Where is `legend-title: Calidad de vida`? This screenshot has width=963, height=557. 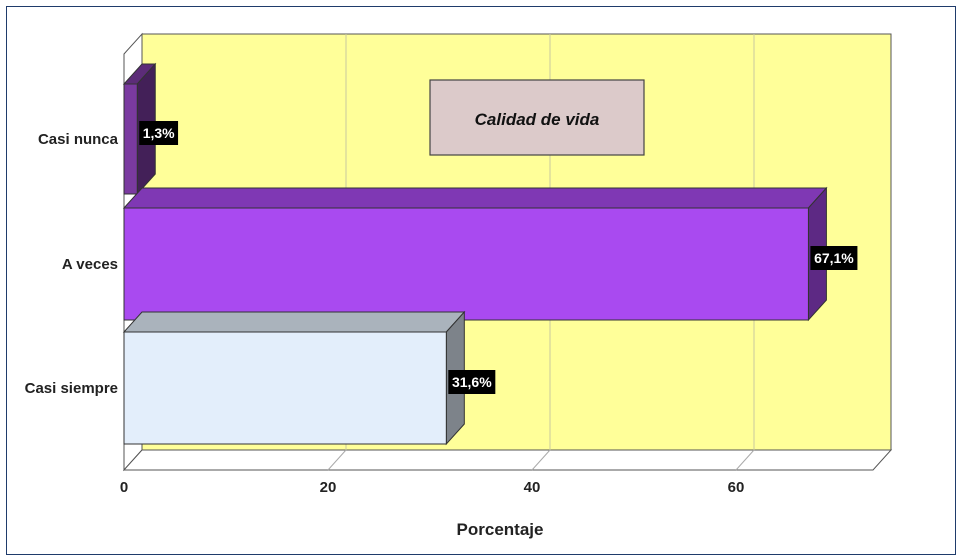 legend-title: Calidad de vida is located at coordinates (537, 119).